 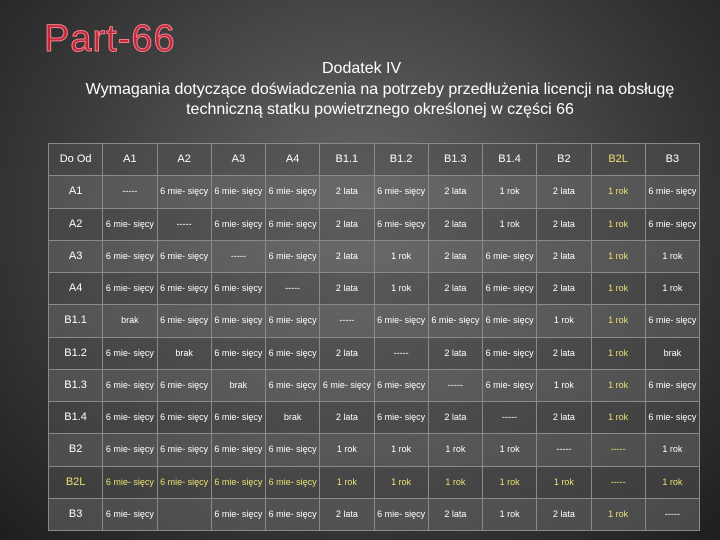 I want to click on row-header: B3, so click(x=75, y=514).